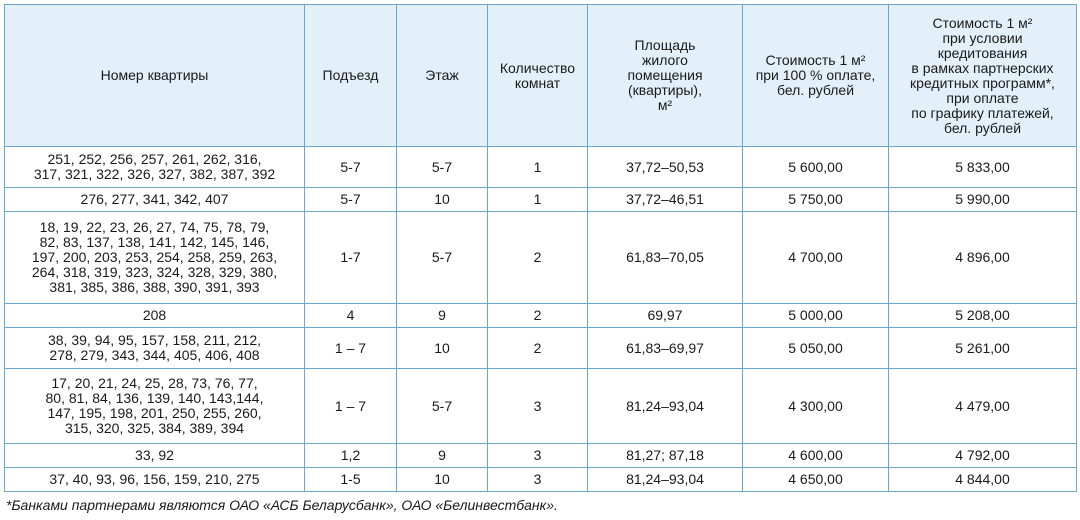 Image resolution: width=1080 pixels, height=520 pixels. What do you see at coordinates (154, 159) in the screenshot?
I see `apartment-line: 251, 252, 256, 257, 261, 262, 316,` at bounding box center [154, 159].